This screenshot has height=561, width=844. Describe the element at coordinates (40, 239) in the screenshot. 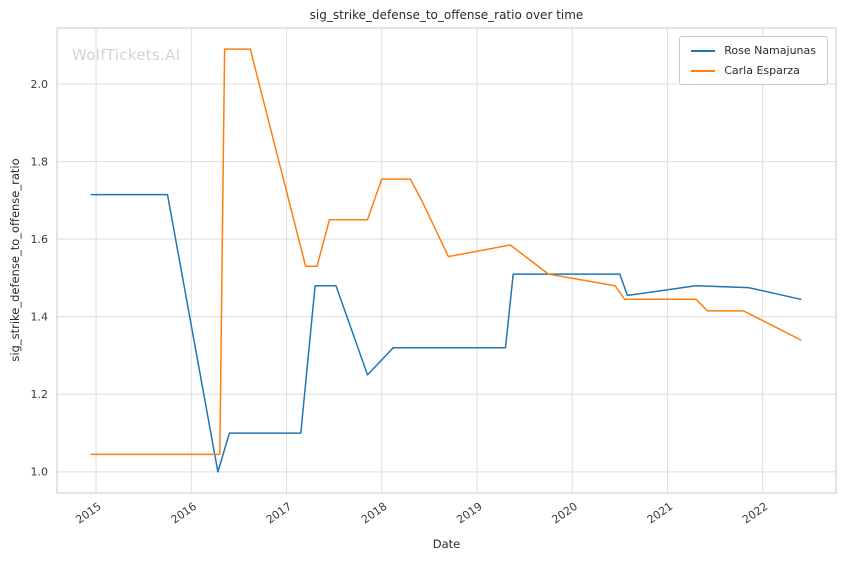

I see `y-tick-label: 1.6` at that location.